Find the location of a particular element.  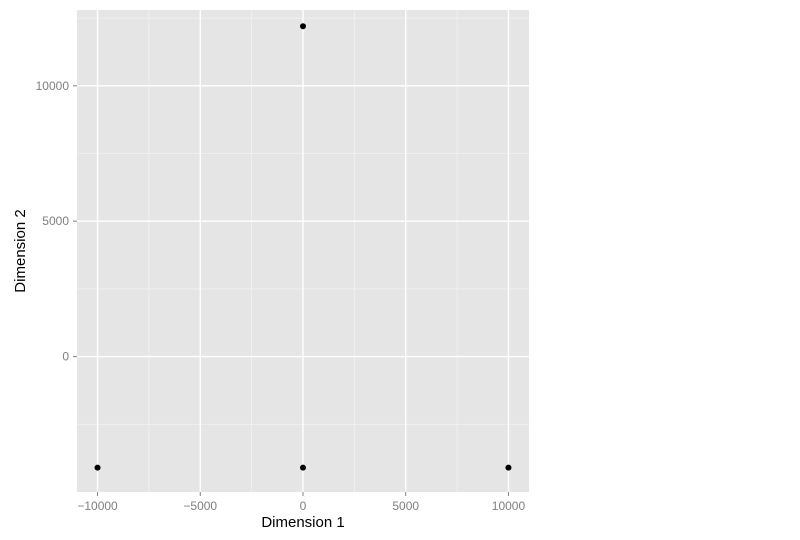

y-tick-label: 5000 is located at coordinates (55, 221).